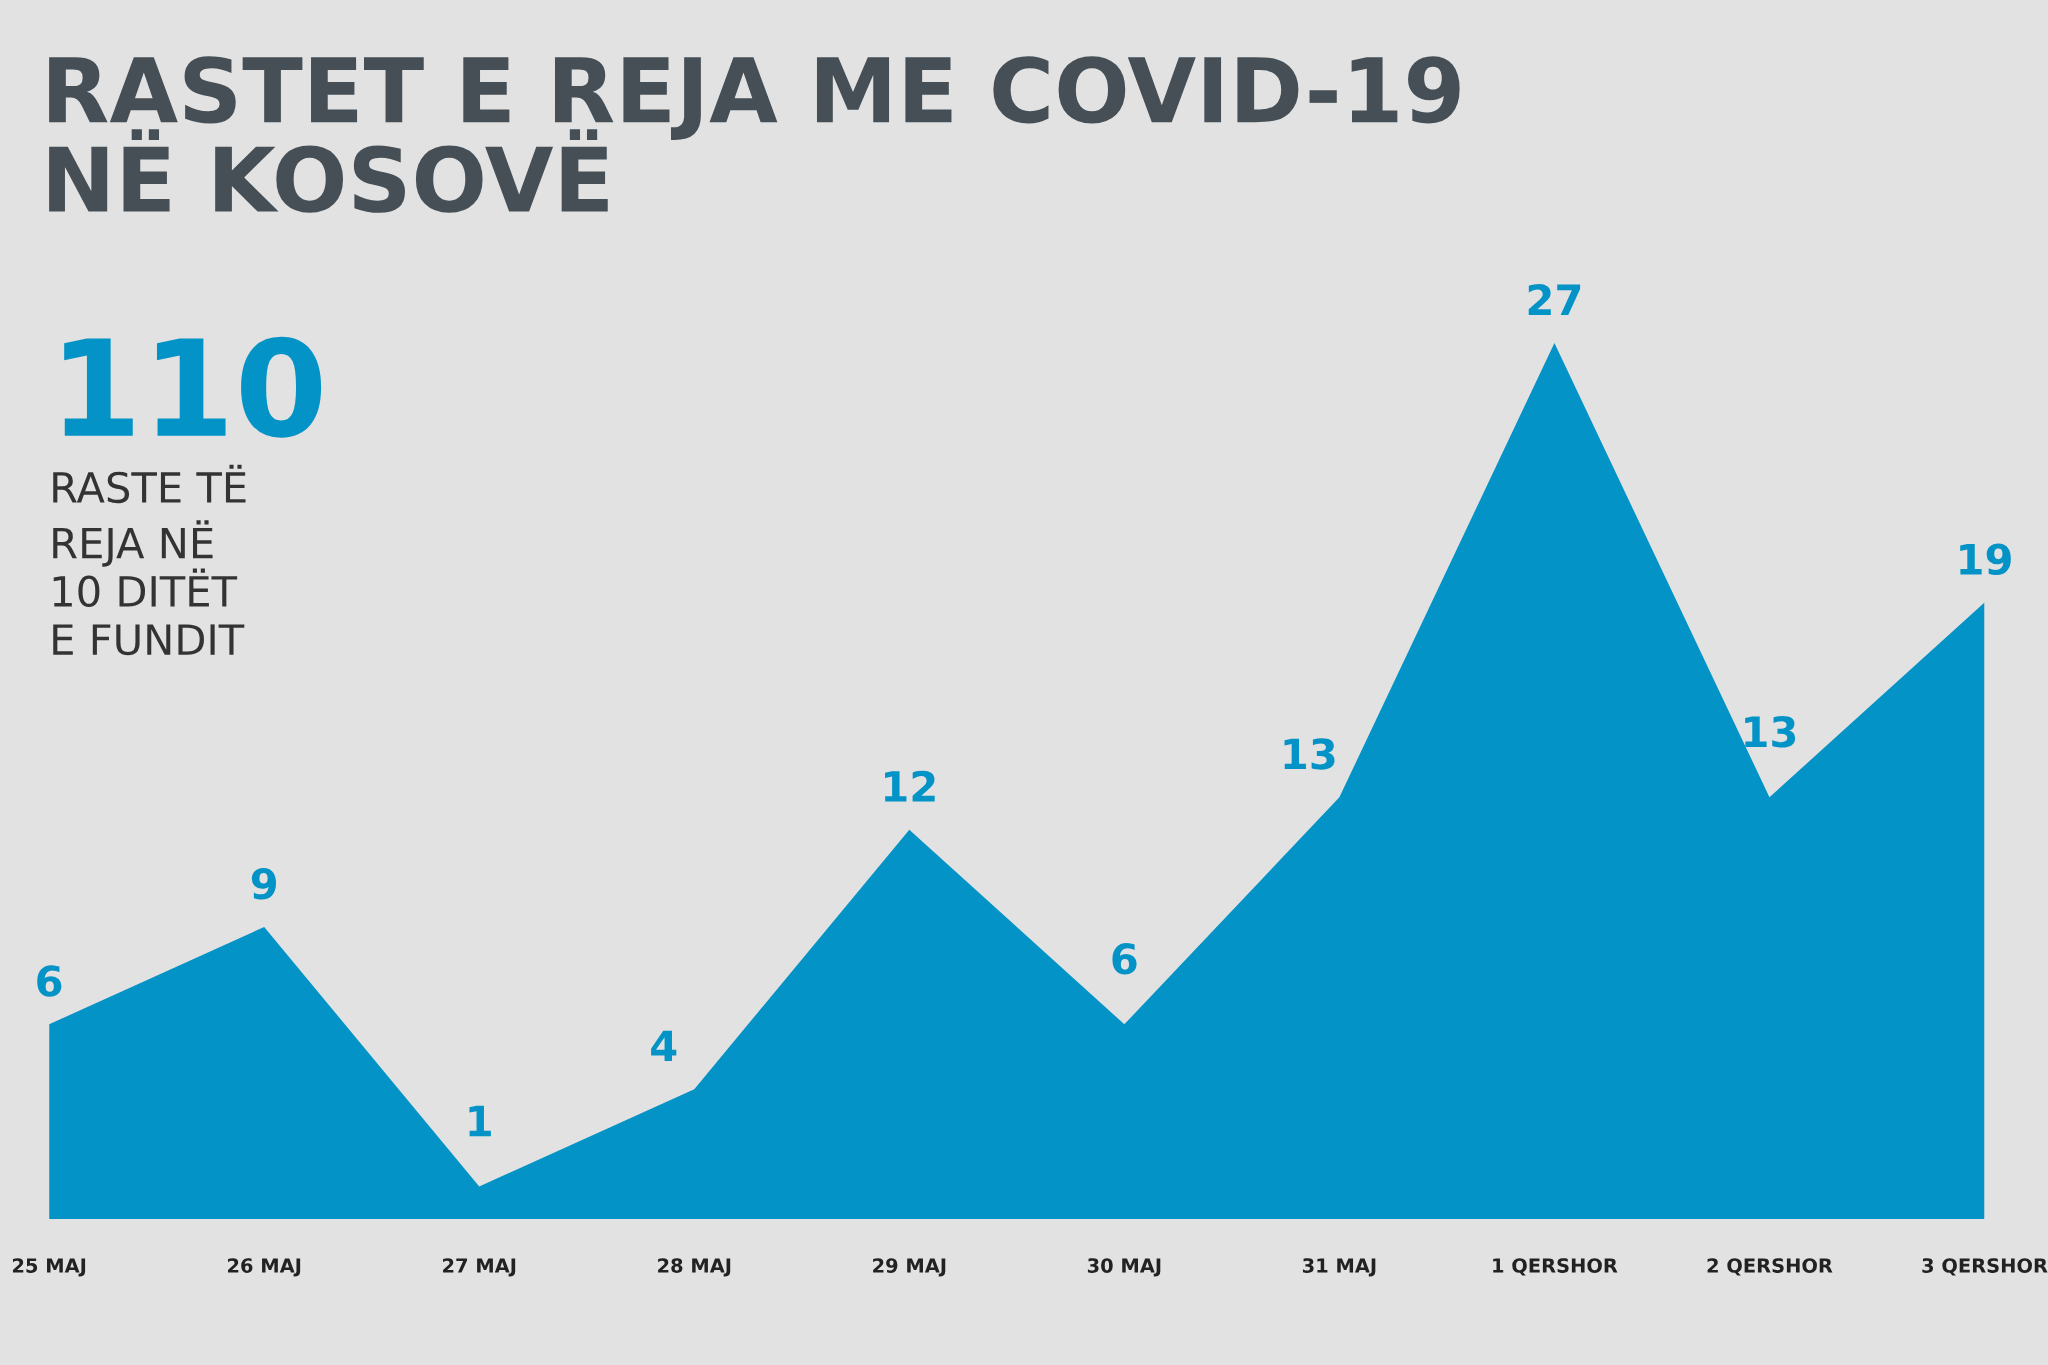 The image size is (2048, 1365). What do you see at coordinates (264, 883) in the screenshot?
I see `data-label: 9` at bounding box center [264, 883].